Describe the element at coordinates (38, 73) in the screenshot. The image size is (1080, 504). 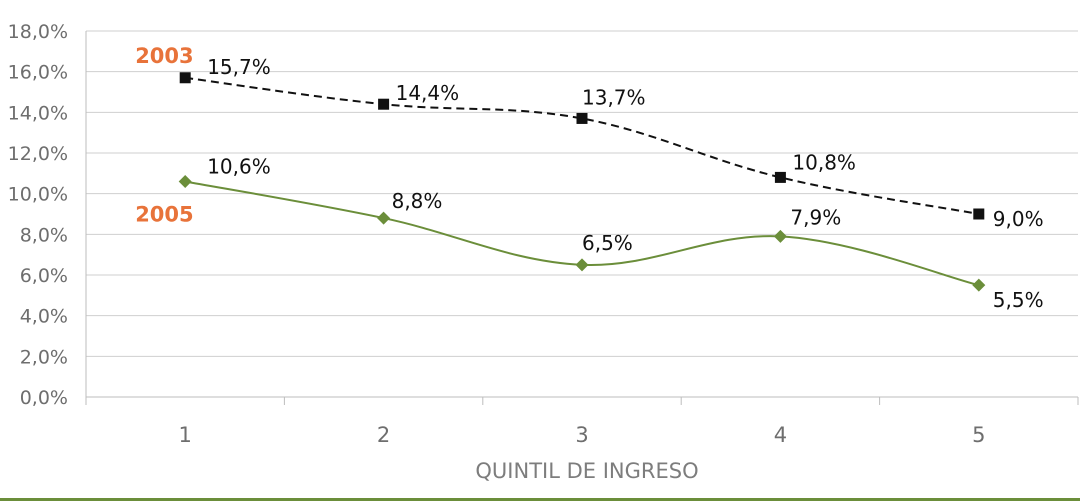
I see `y-tick-label: 16,0%` at that location.